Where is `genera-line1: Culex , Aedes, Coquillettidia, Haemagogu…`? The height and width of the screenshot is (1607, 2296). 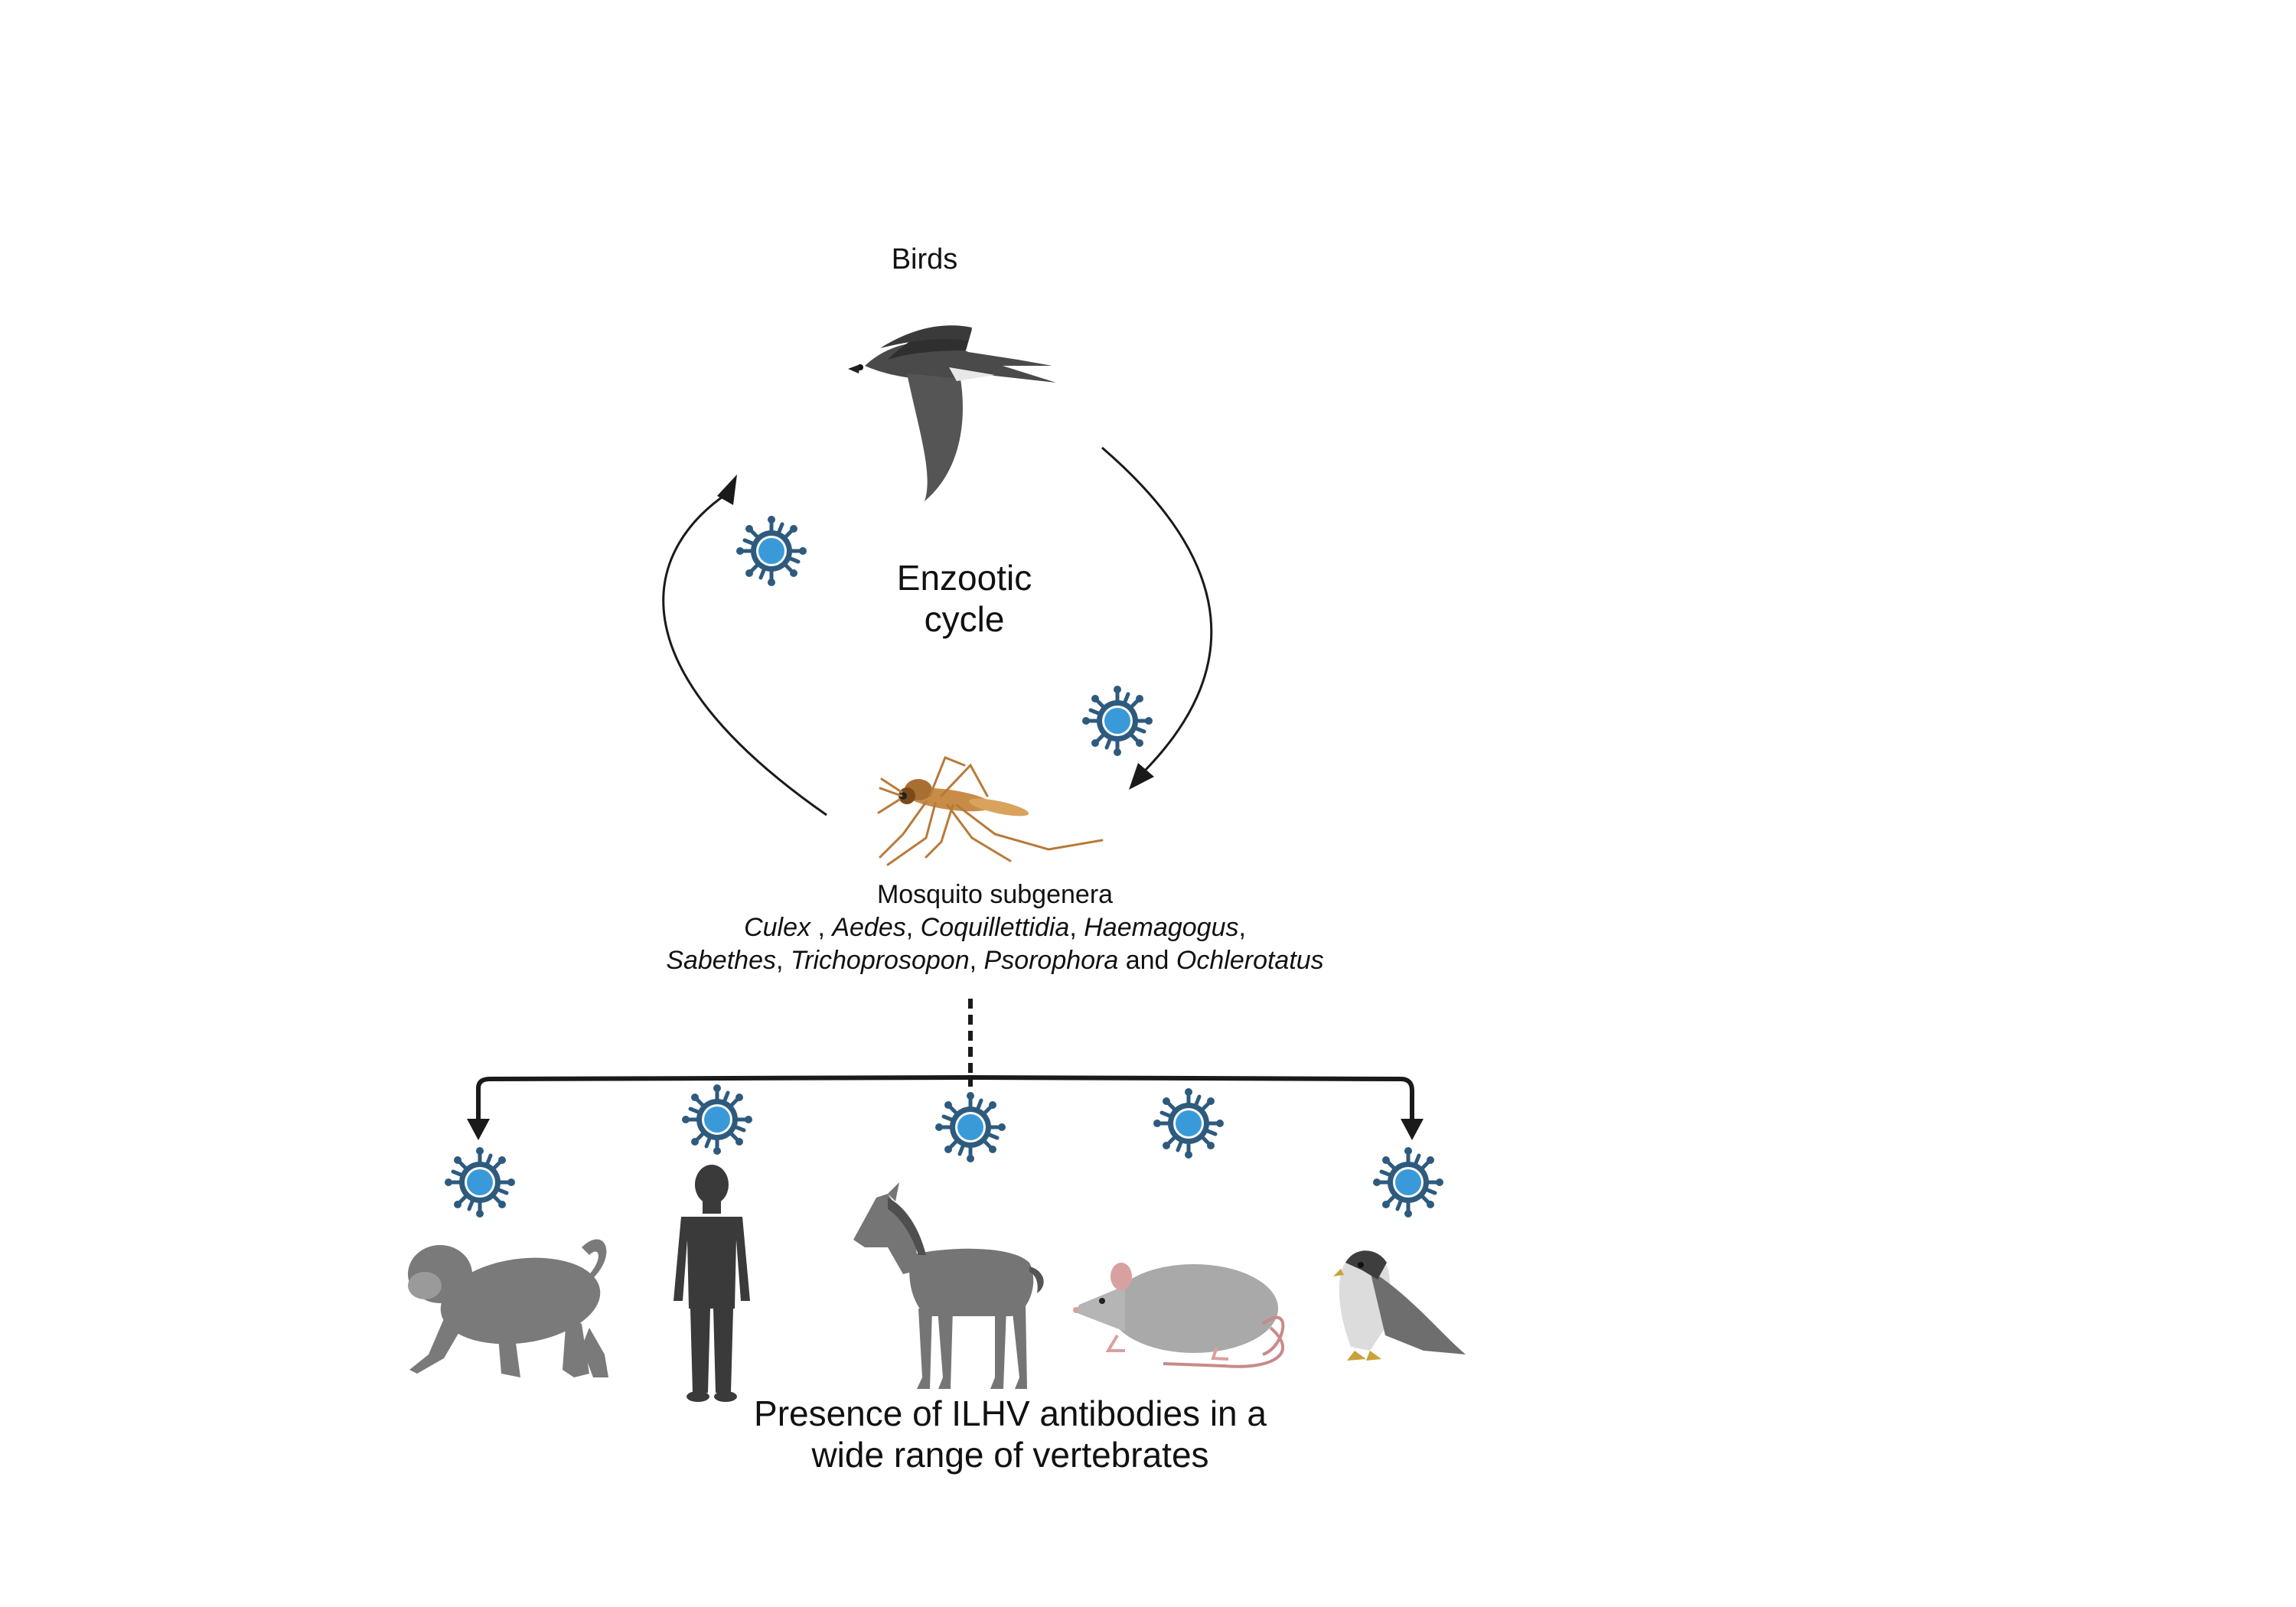
genera-line1: Culex , Aedes, Coquillettidia, Haemagogu… is located at coordinates (995, 928).